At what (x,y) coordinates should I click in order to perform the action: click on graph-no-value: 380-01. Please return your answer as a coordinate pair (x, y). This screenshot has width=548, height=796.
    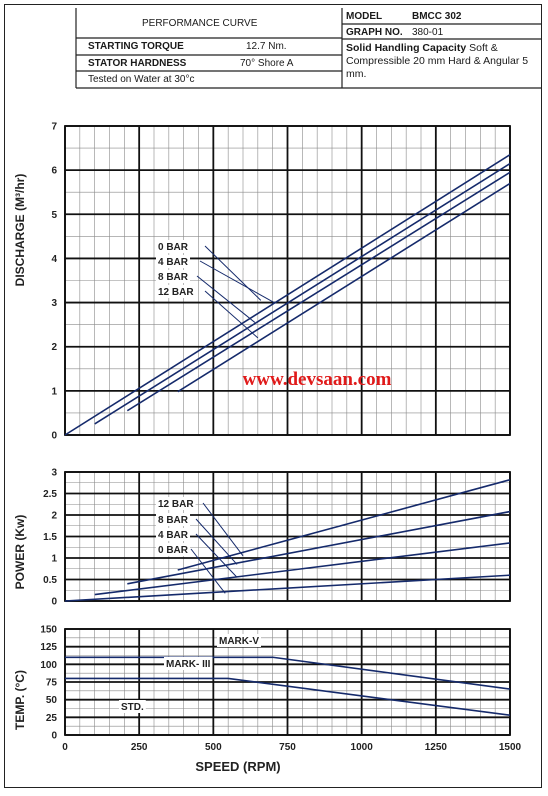
    Looking at the image, I should click on (428, 32).